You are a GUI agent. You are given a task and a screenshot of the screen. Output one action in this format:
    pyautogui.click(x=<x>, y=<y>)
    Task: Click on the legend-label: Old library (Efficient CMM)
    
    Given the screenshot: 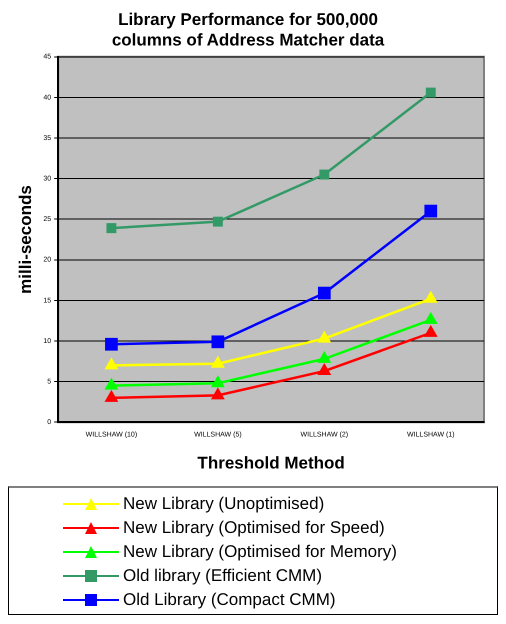 What is the action you would take?
    pyautogui.click(x=222, y=576)
    